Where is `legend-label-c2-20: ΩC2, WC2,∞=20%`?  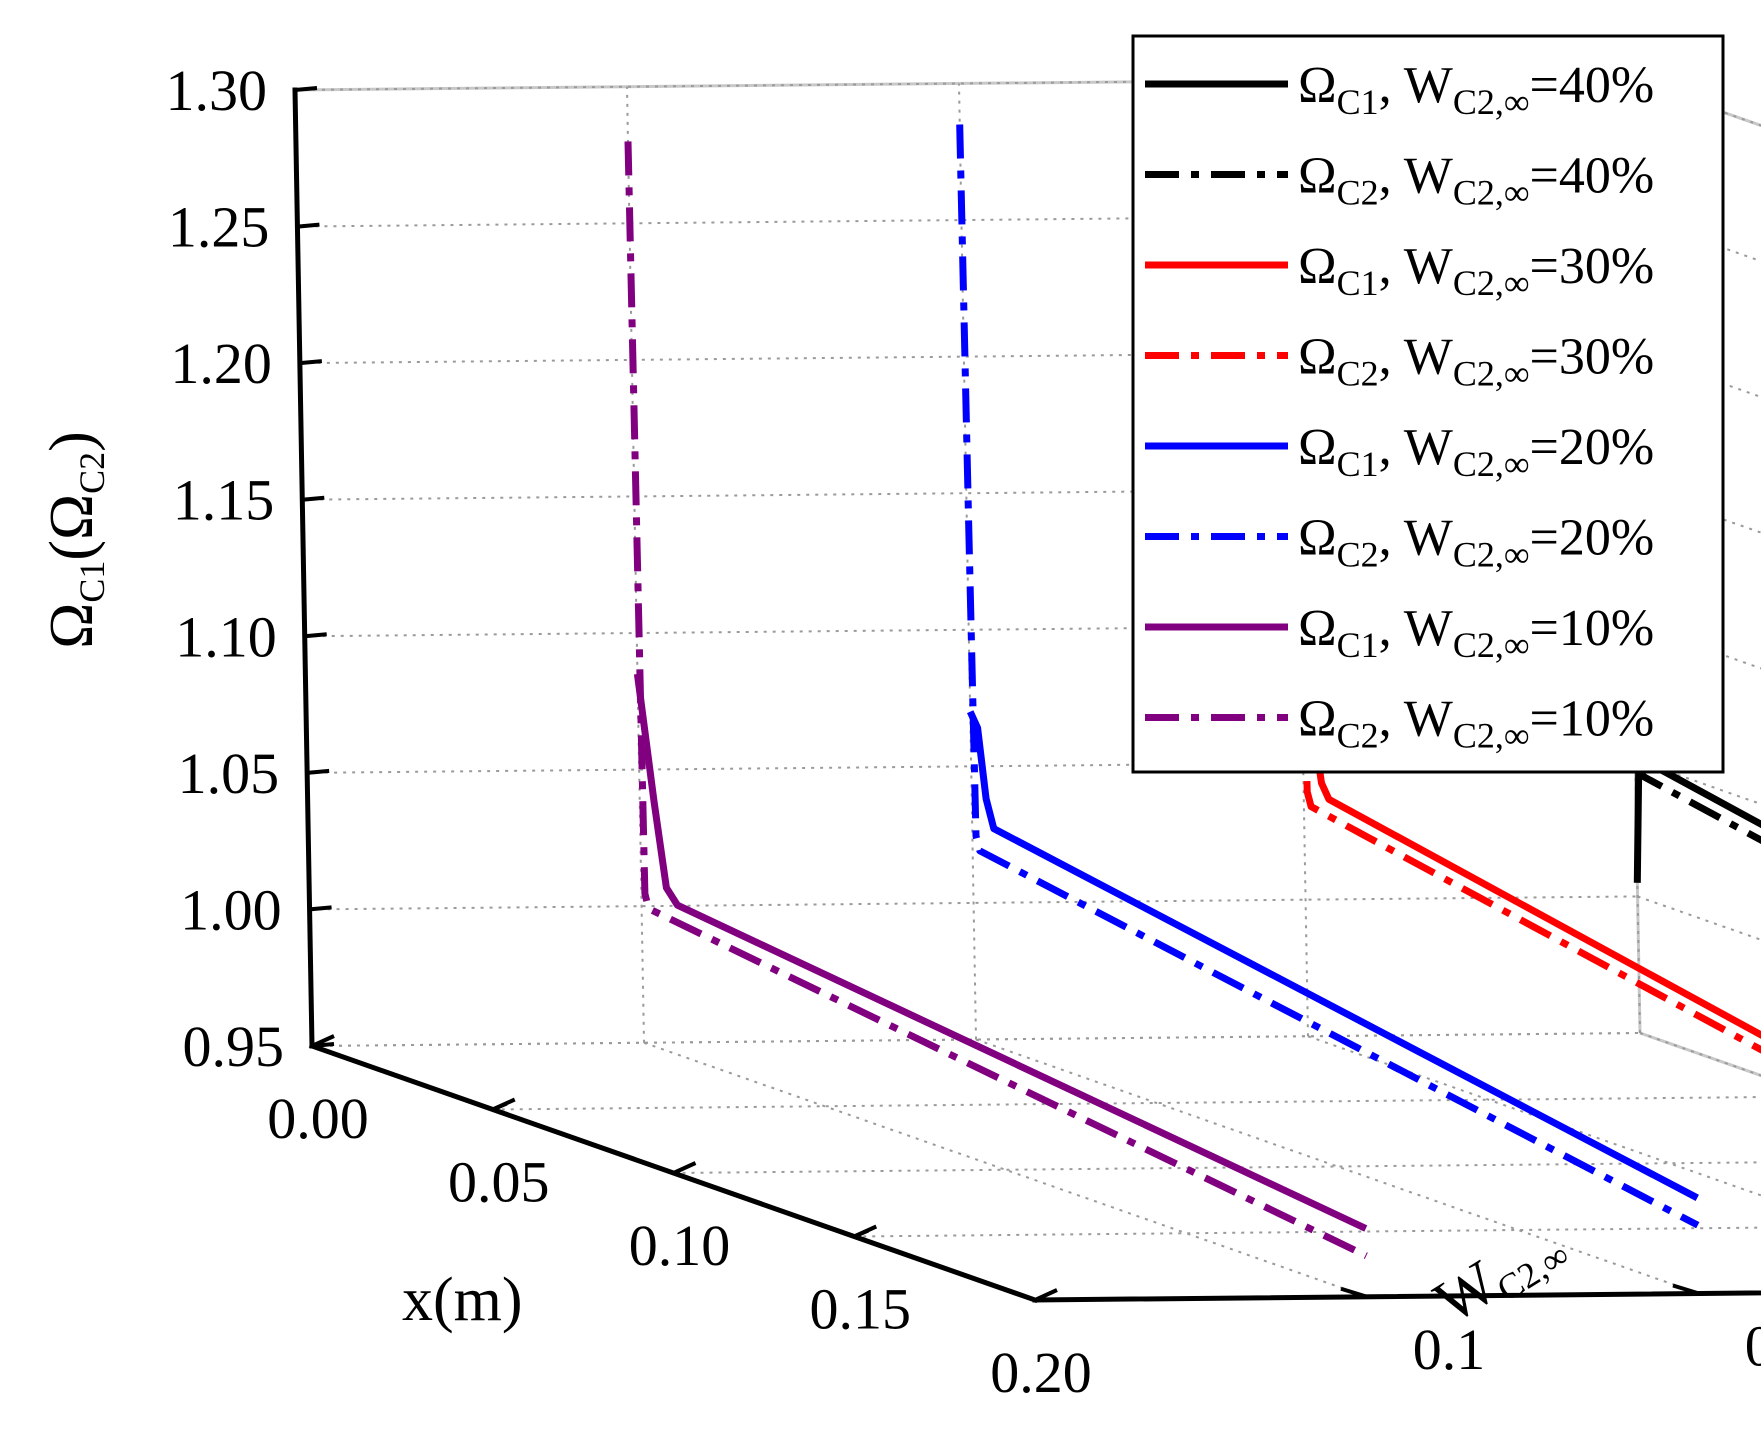
legend-label-c2-20: ΩC2, WC2,∞=20% is located at coordinates (1476, 542).